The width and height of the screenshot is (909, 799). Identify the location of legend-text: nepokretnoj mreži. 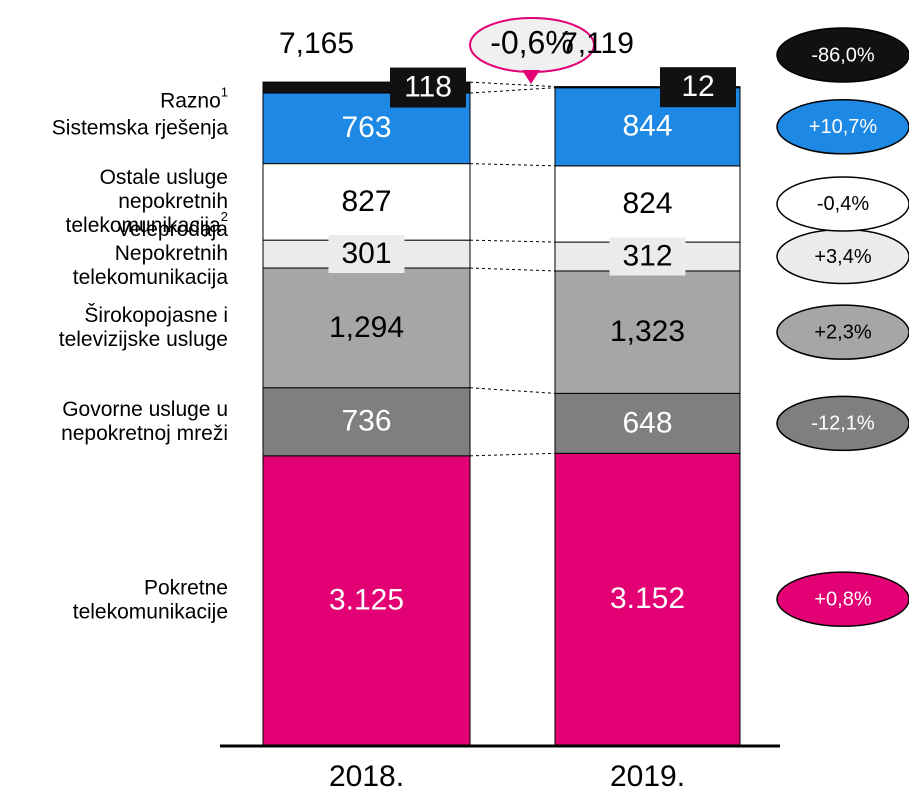
(144, 432).